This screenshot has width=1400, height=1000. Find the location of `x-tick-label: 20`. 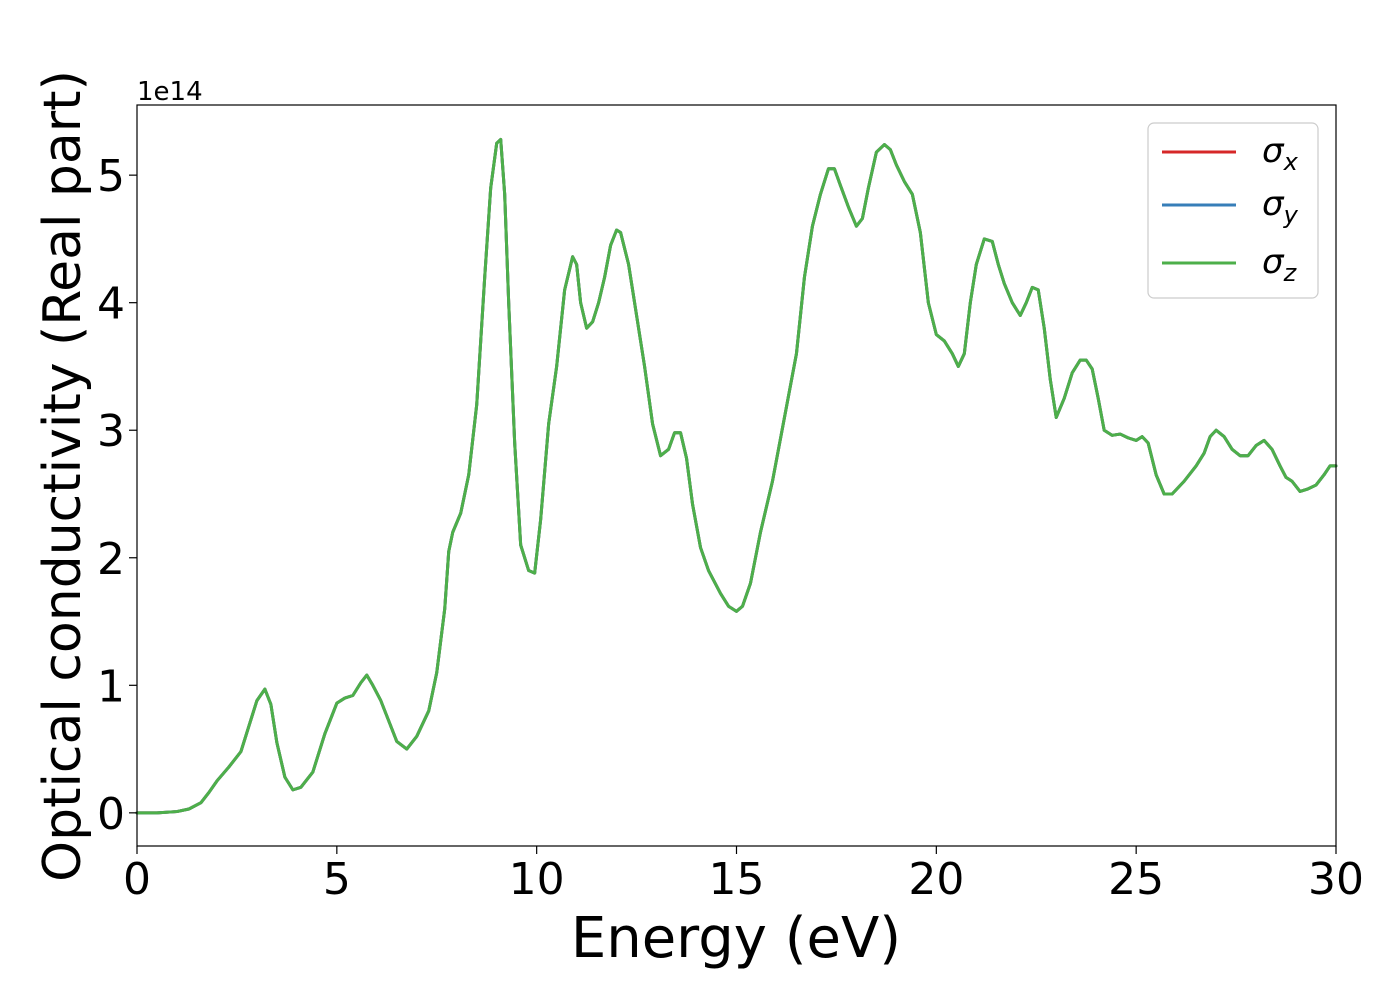

x-tick-label: 20 is located at coordinates (936, 879).